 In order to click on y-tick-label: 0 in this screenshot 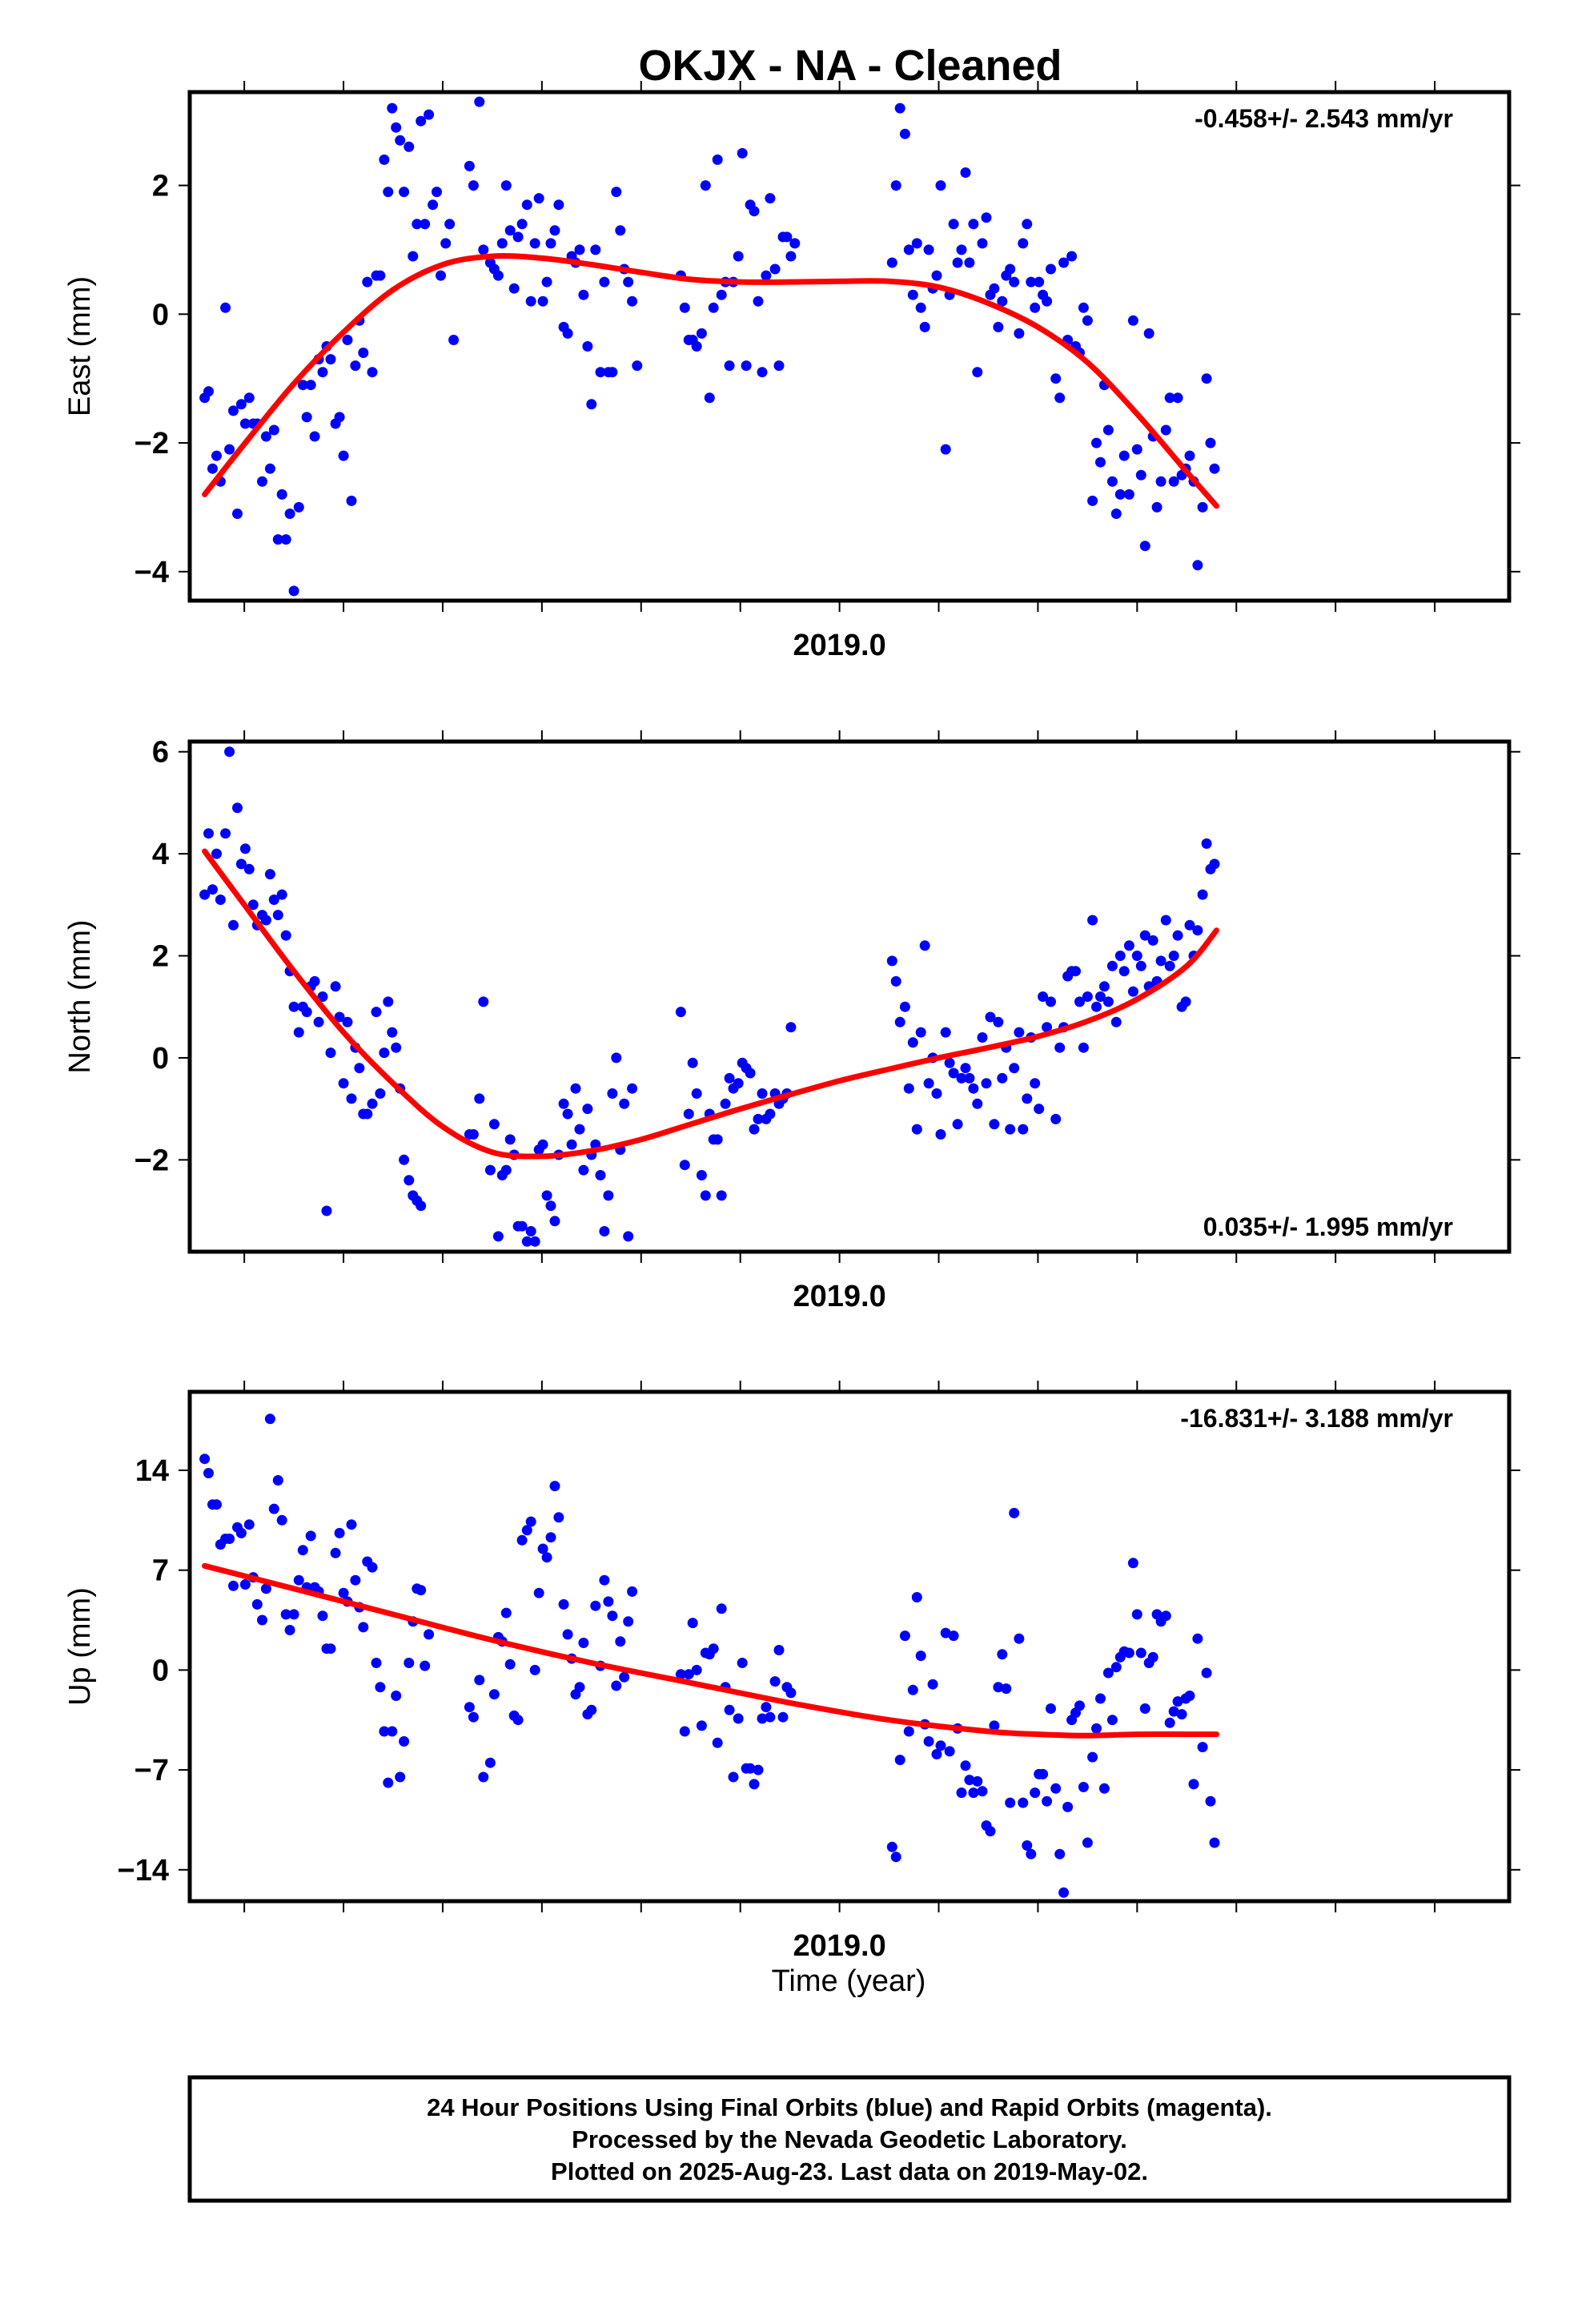, I will do `click(161, 1670)`.